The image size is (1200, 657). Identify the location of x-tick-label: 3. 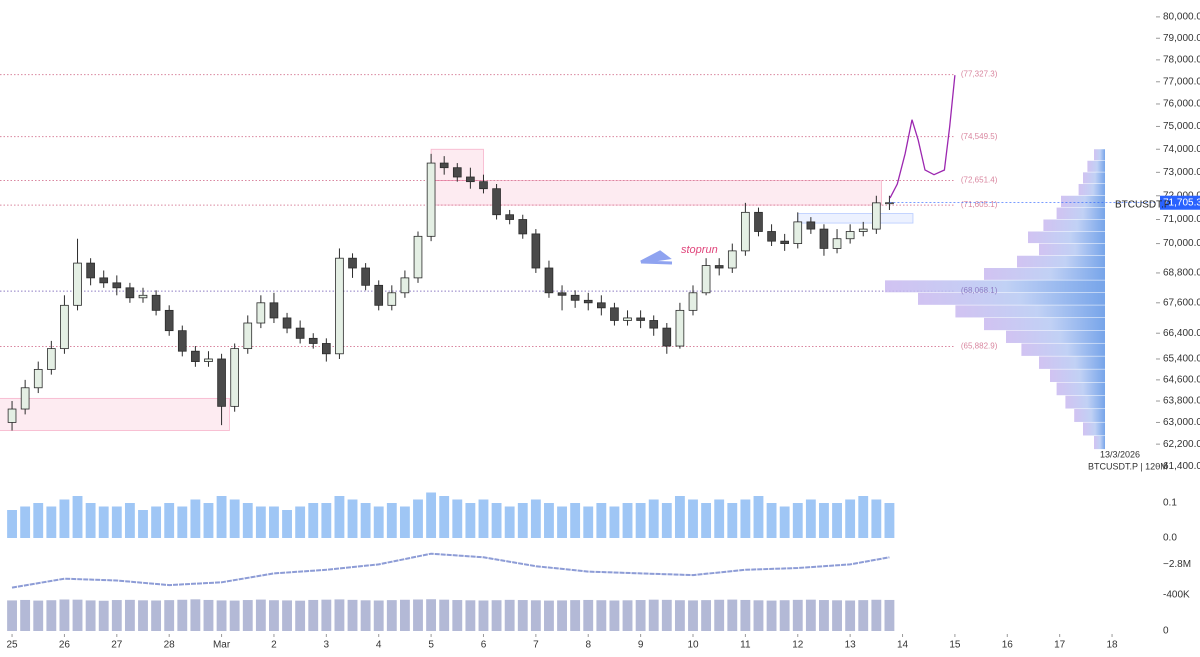
(327, 645).